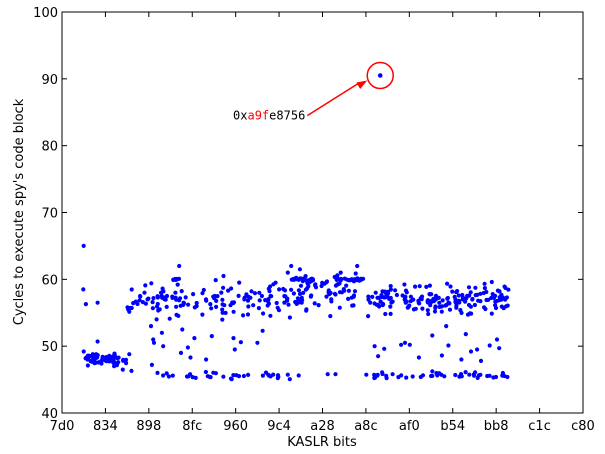  What do you see at coordinates (49, 280) in the screenshot?
I see `y-tick-label: 60` at bounding box center [49, 280].